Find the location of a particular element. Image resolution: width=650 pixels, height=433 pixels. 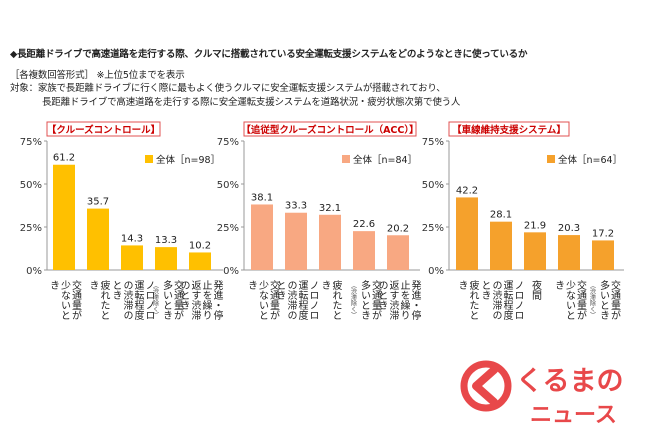

legend-label: 全体［n=64］ is located at coordinates (590, 160).